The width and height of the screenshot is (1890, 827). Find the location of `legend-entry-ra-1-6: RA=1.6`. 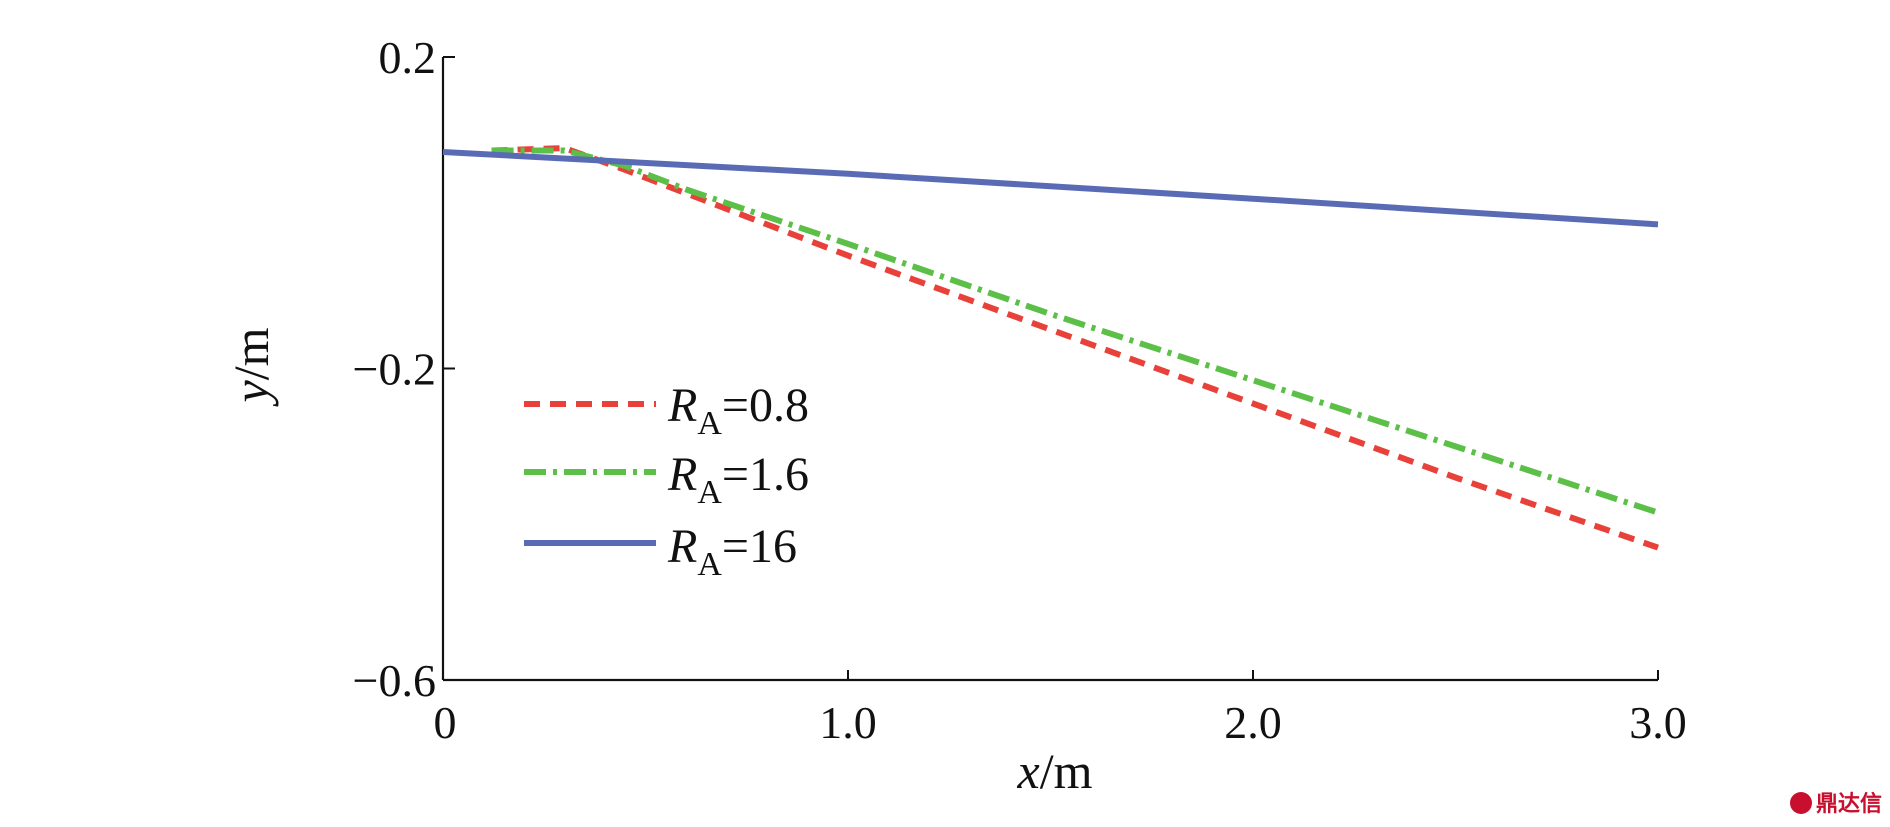

legend-entry-ra-1-6: RA=1.6 is located at coordinates (666, 479).